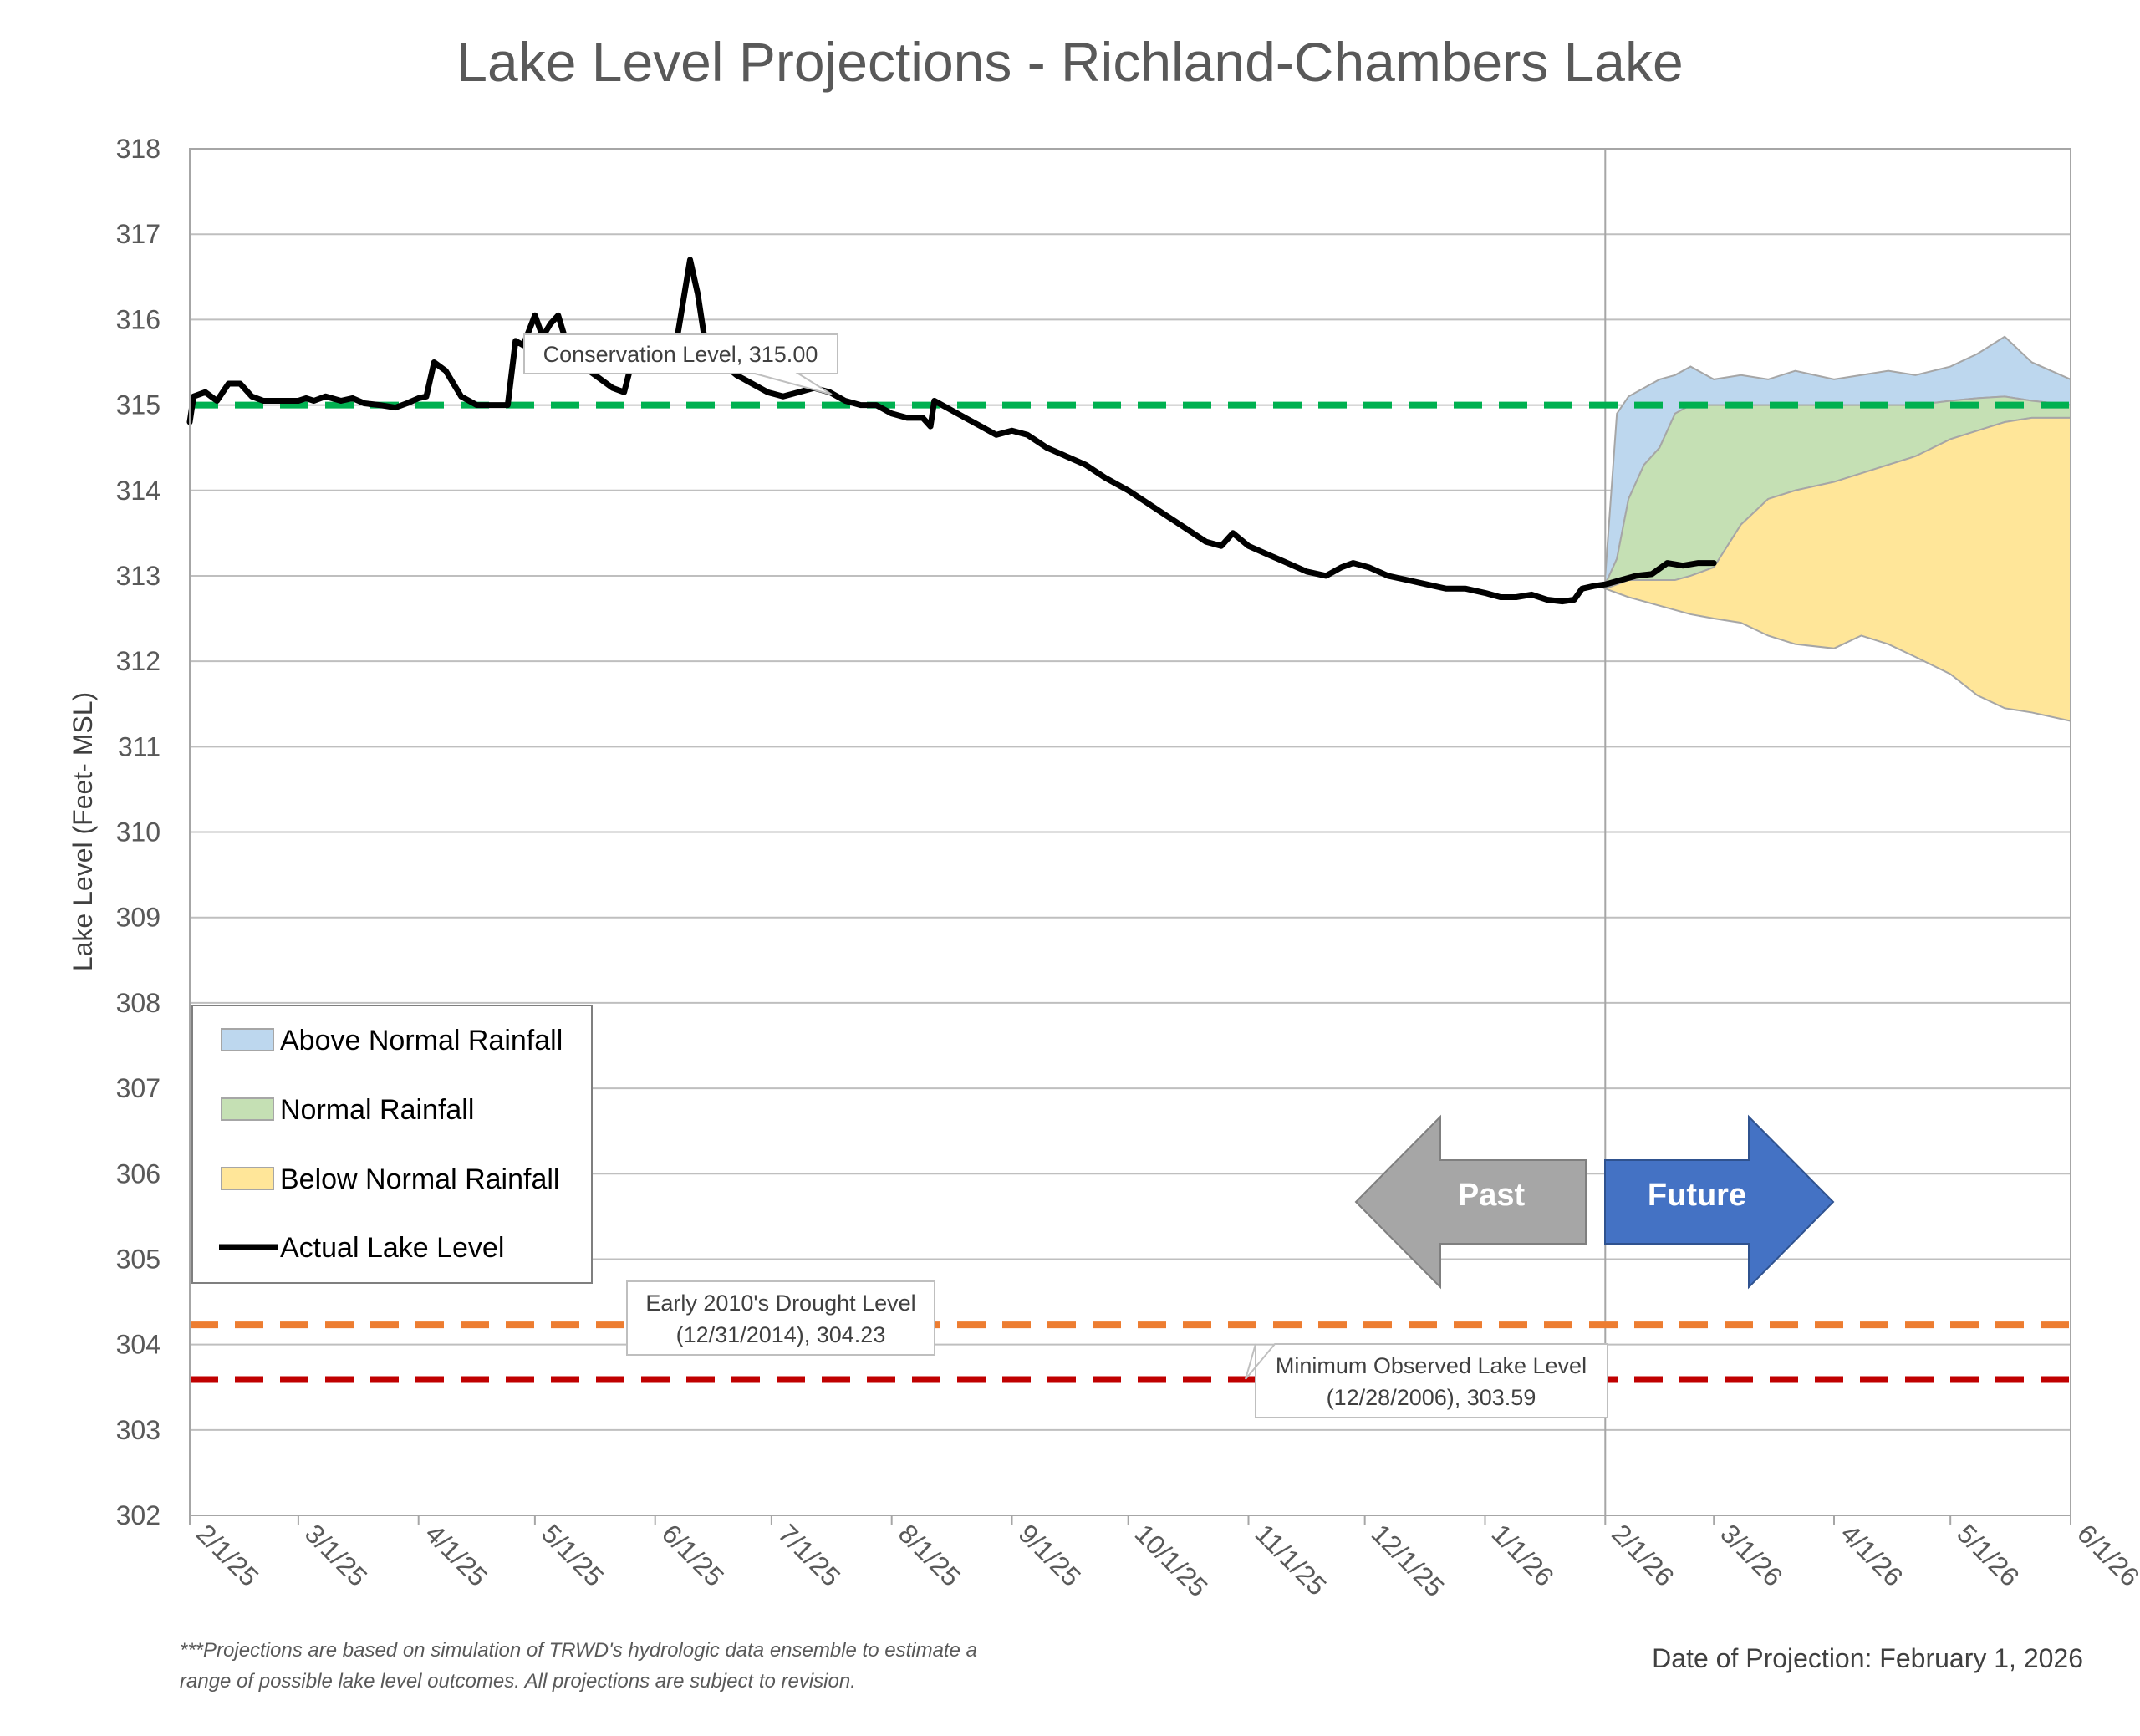 This screenshot has width=2140, height=1736. I want to click on legend-item-normal: Normal Rainfall, so click(347, 1110).